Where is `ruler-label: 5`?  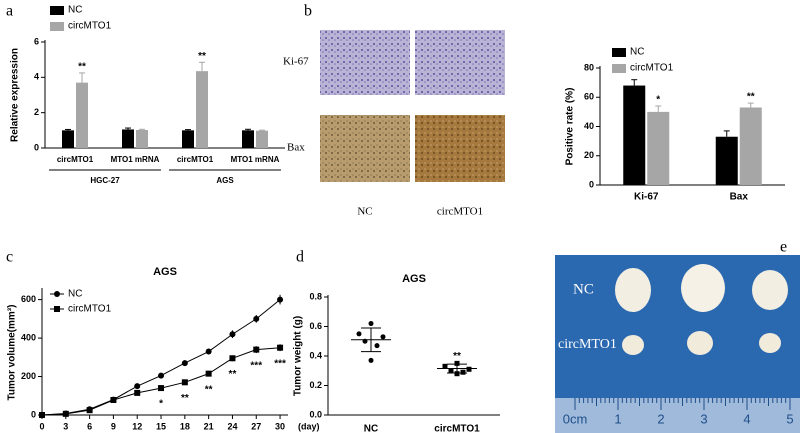 ruler-label: 5 is located at coordinates (789, 418).